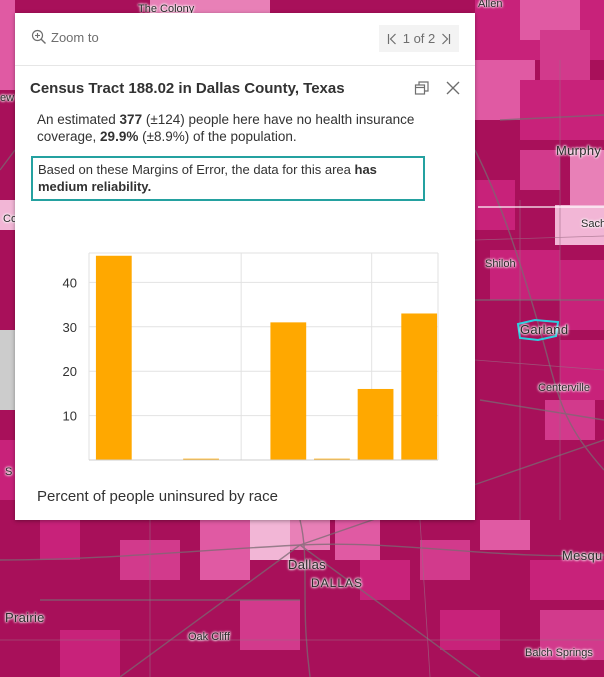 This screenshot has width=604, height=677. I want to click on map-label-oak-cliff: Oak Cliff, so click(209, 637).